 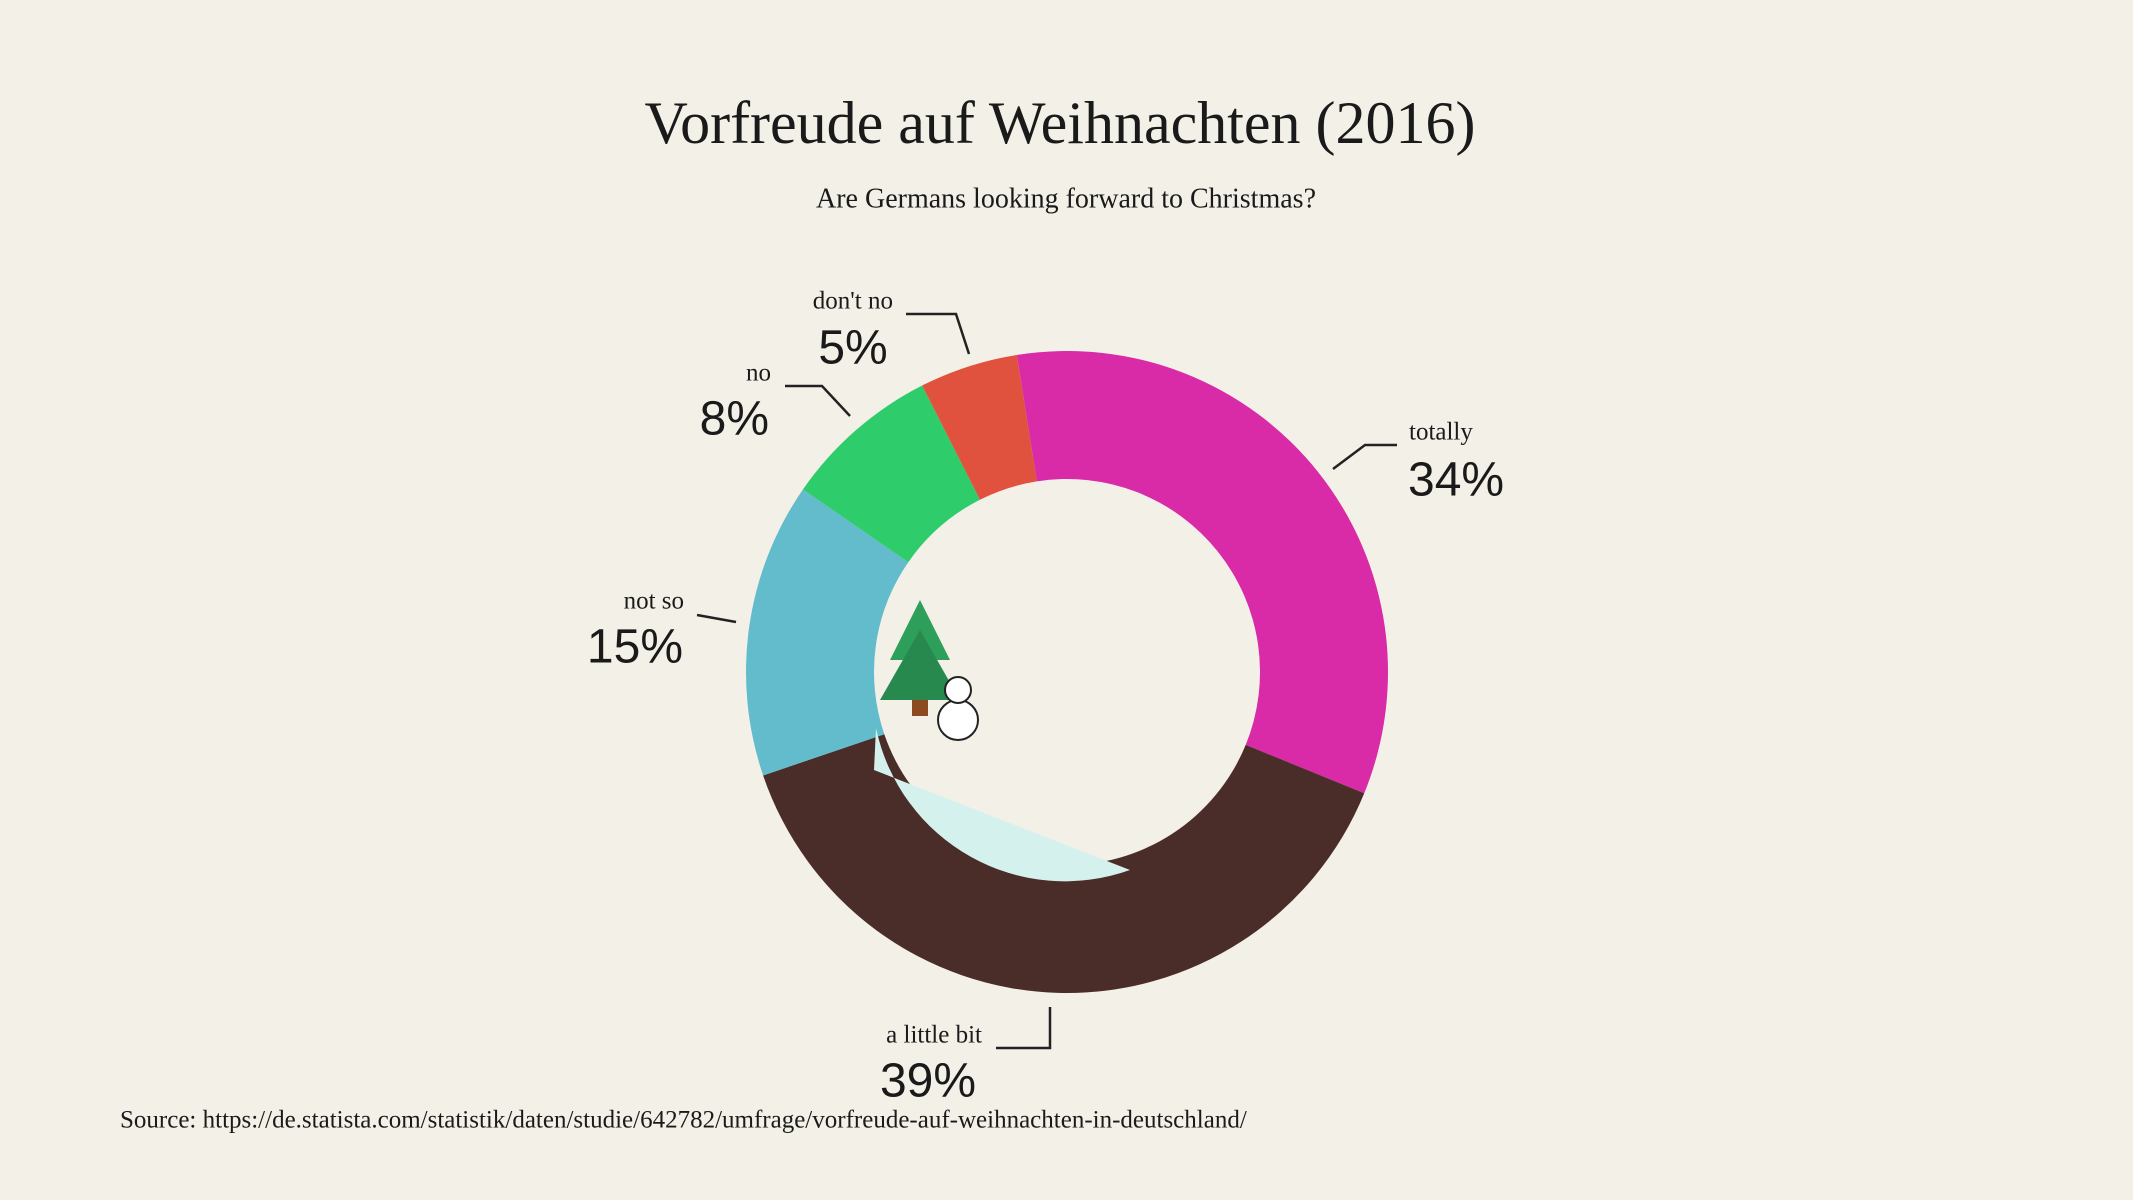 I want to click on category-label: don't no, so click(x=853, y=301).